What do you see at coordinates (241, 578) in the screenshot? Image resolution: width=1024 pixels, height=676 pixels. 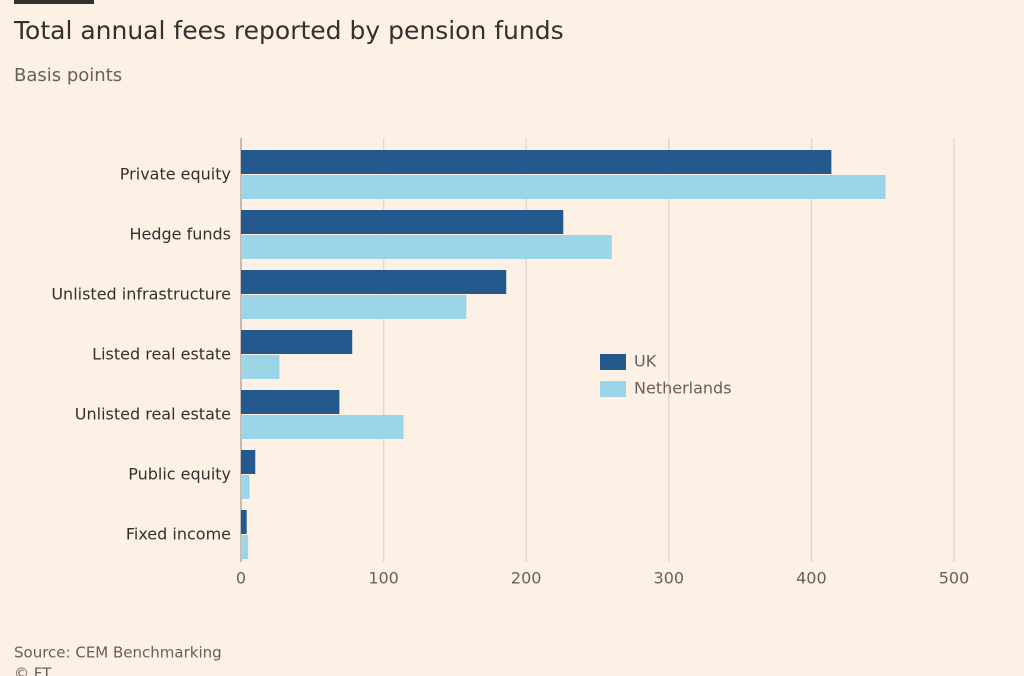 I see `x-tick-label: 0` at bounding box center [241, 578].